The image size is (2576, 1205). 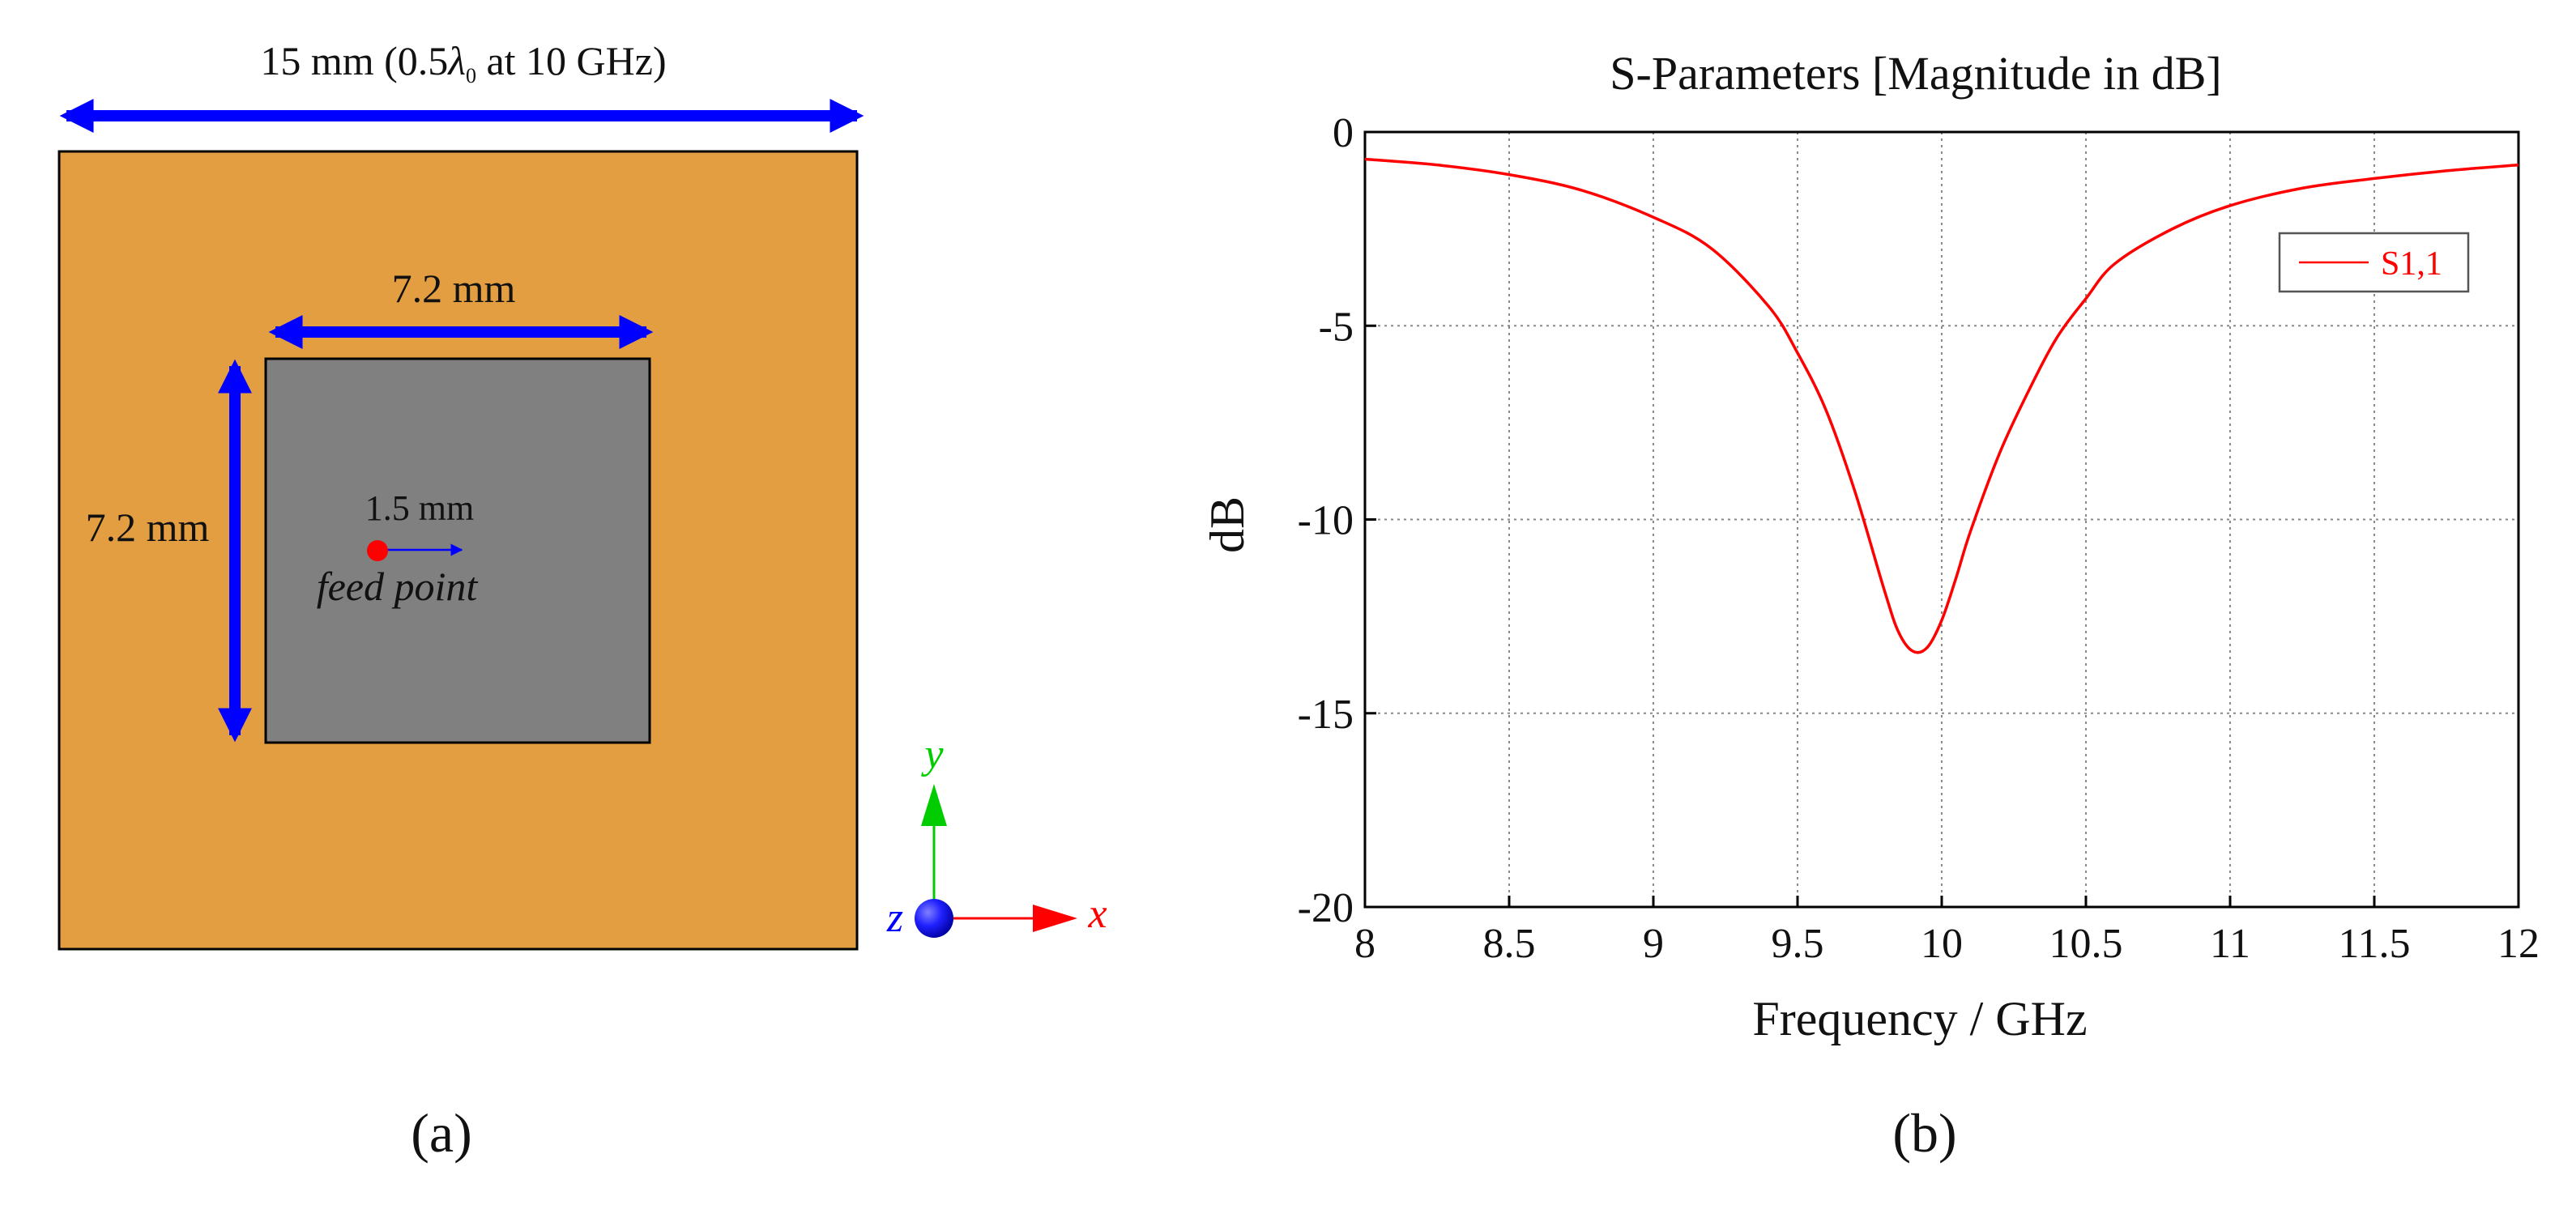 What do you see at coordinates (2374, 944) in the screenshot?
I see `x-tick-label: 11.5` at bounding box center [2374, 944].